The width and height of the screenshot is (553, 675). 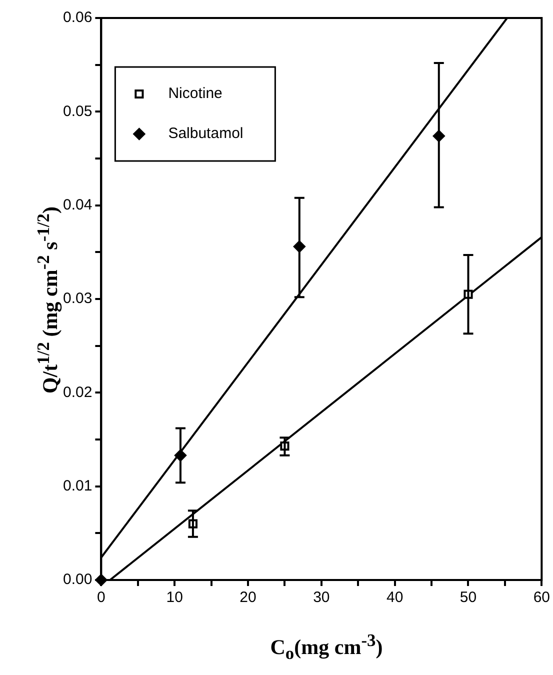 What do you see at coordinates (206, 133) in the screenshot?
I see `legend-label: Salbutamol` at bounding box center [206, 133].